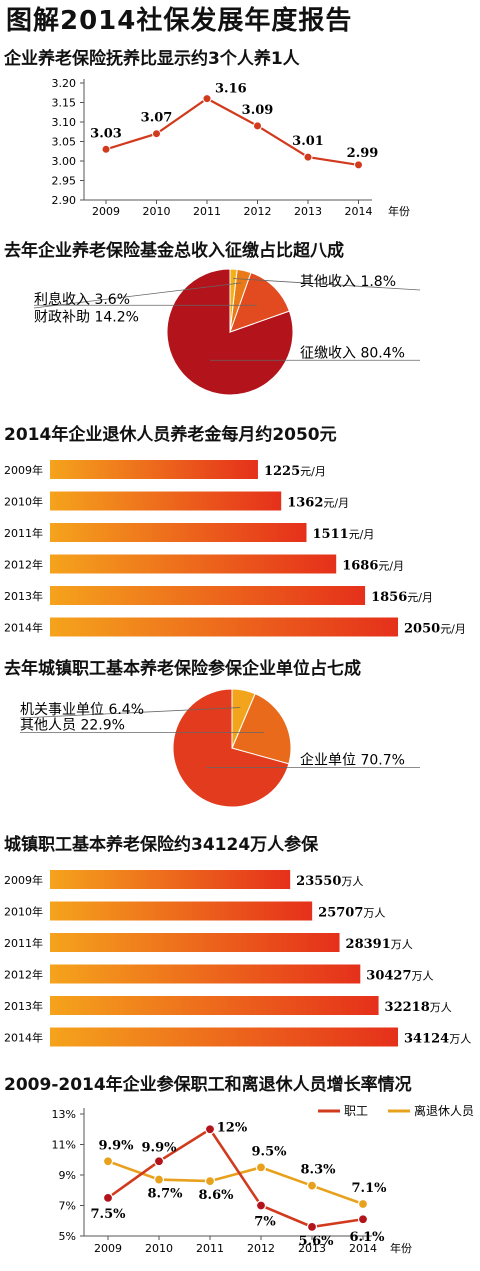 This screenshot has width=480, height=1271. I want to click on section-title-dependency-ratio: 企业养老保险抚养比显示约3个人养1人, so click(152, 59).